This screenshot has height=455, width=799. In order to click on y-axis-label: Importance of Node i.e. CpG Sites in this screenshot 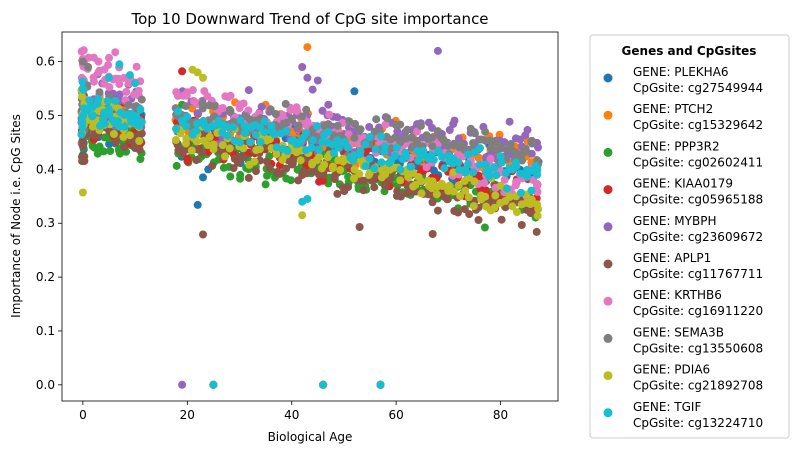, I will do `click(16, 216)`.